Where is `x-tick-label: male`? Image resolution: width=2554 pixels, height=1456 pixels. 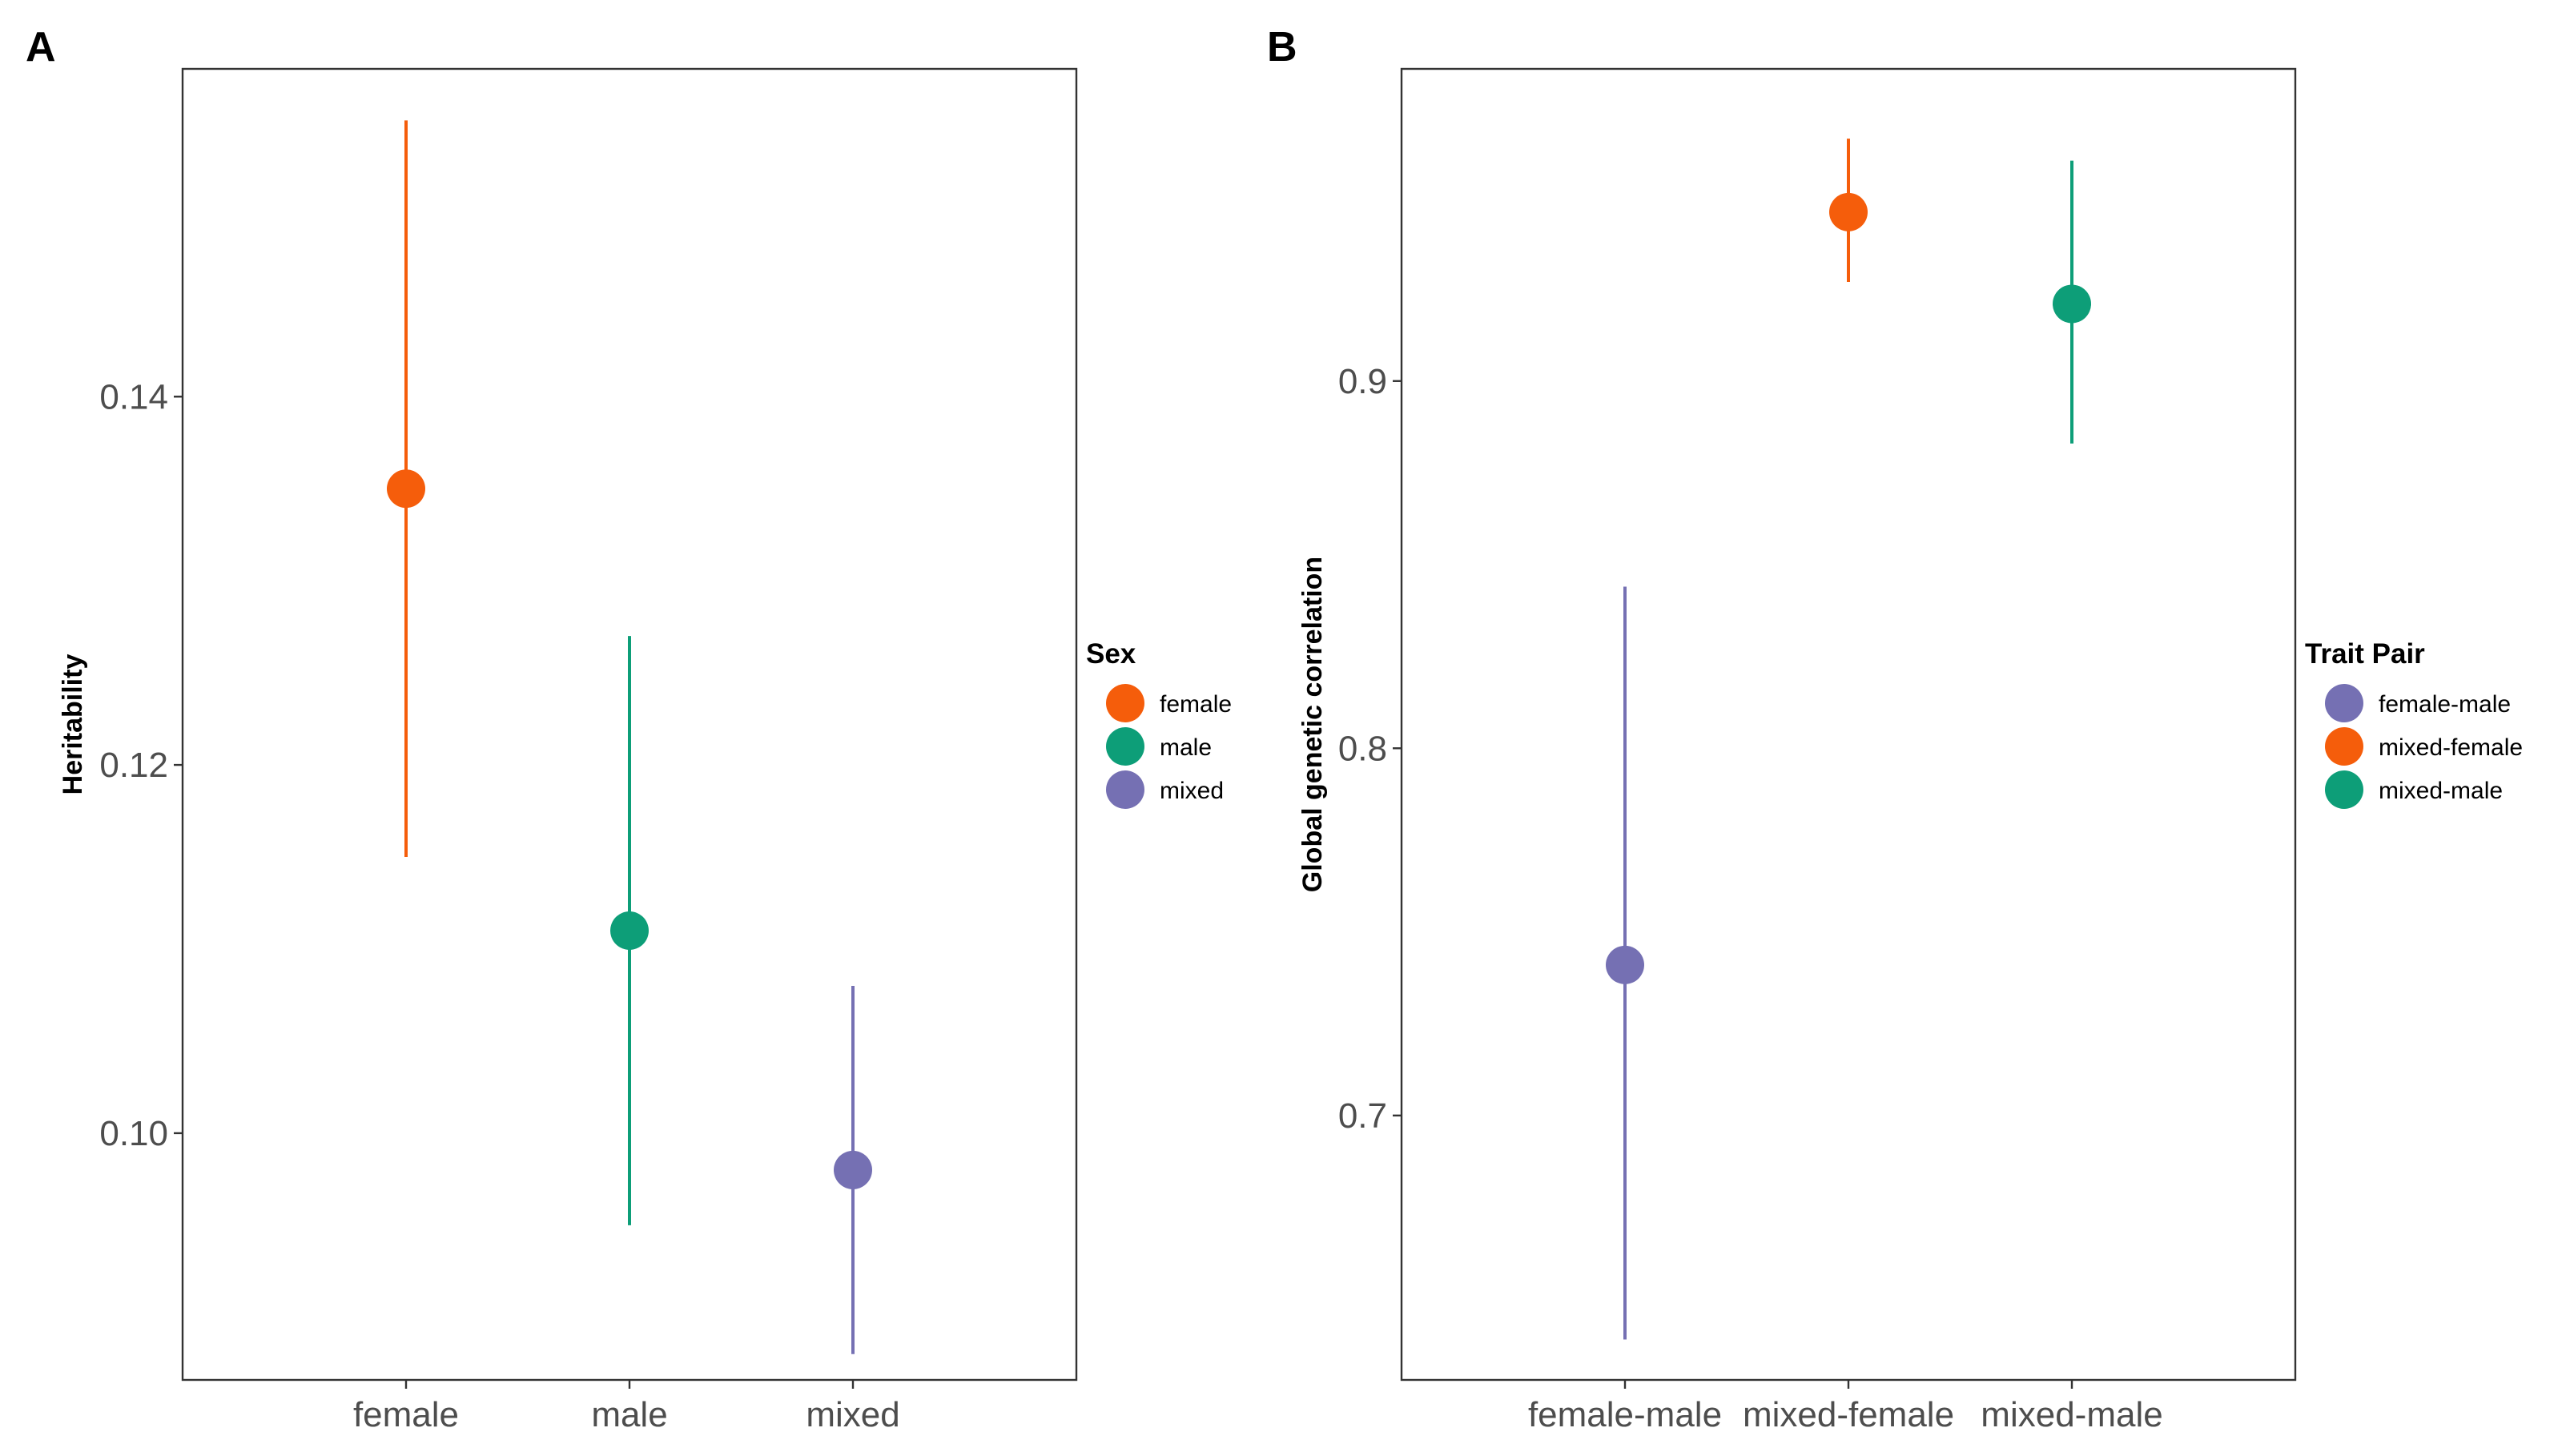
x-tick-label: male is located at coordinates (629, 1414).